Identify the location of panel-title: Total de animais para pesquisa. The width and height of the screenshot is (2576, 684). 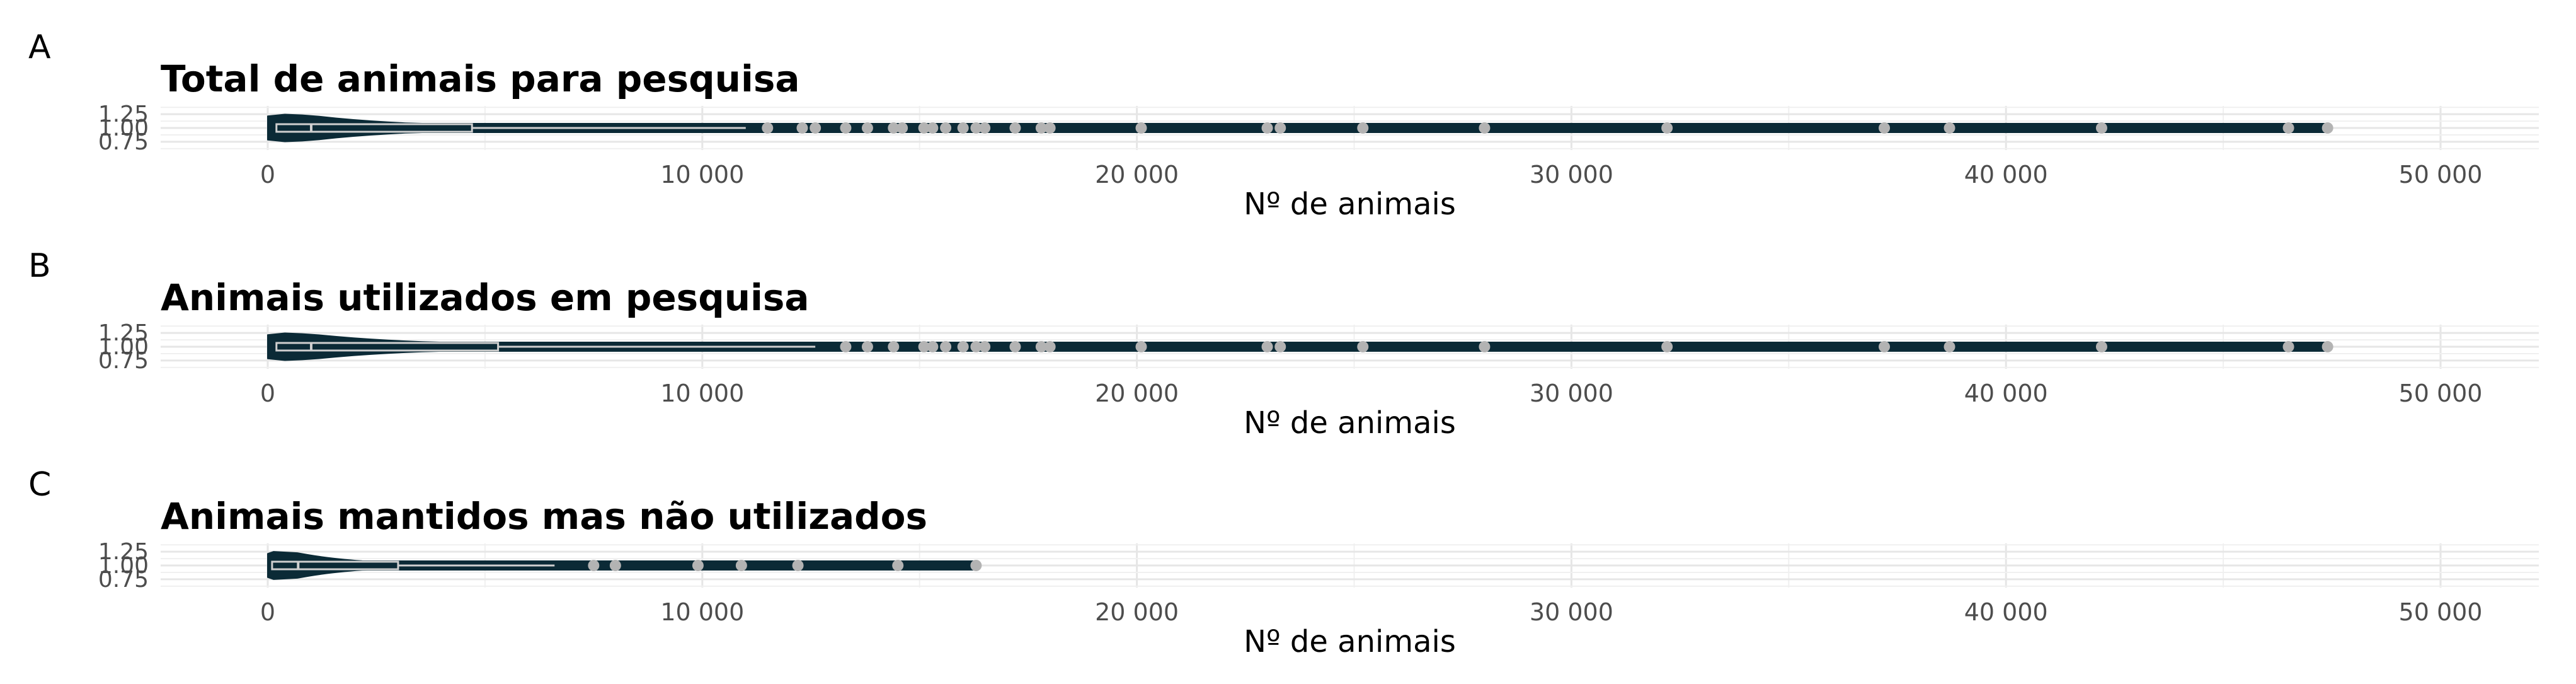
(481, 78).